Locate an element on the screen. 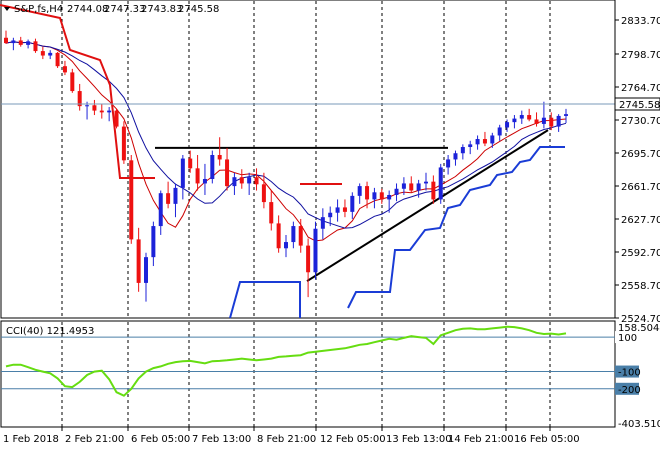 The image size is (660, 450). time-tick-label: 8 Feb 21:00 is located at coordinates (286, 439).